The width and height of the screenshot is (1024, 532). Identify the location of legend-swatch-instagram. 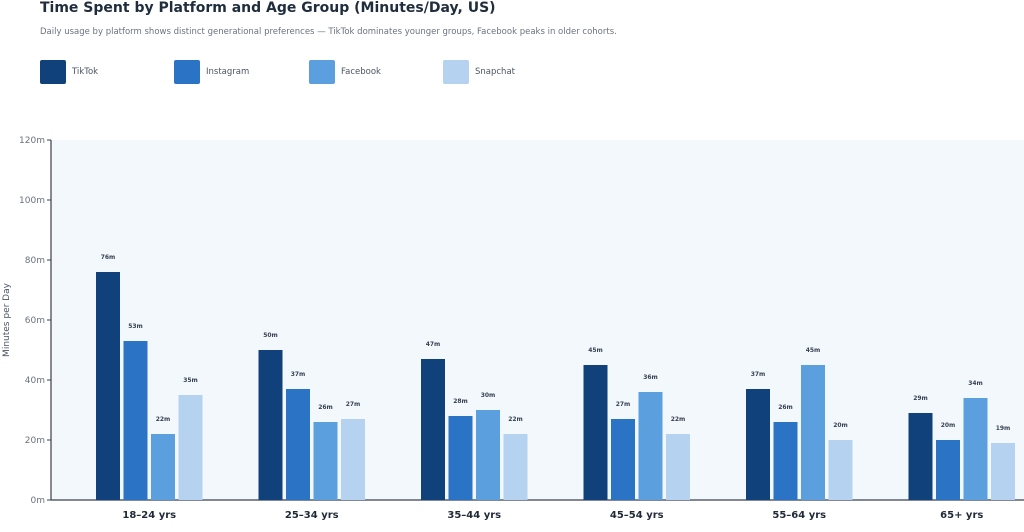
(187, 72).